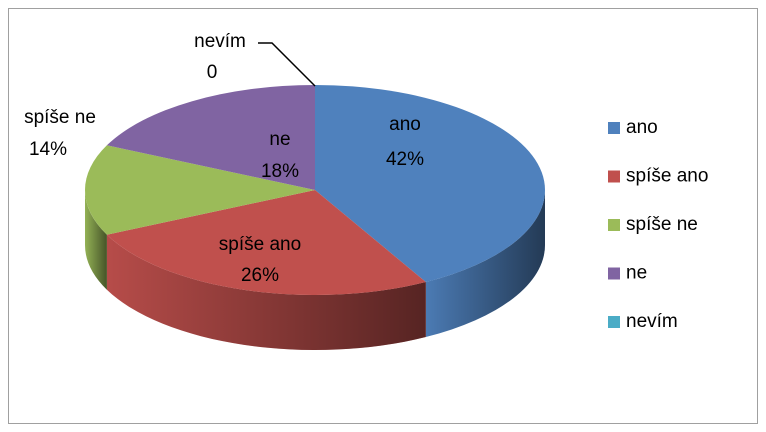 The height and width of the screenshot is (432, 766). What do you see at coordinates (280, 171) in the screenshot?
I see `slice-value-label: 18%` at bounding box center [280, 171].